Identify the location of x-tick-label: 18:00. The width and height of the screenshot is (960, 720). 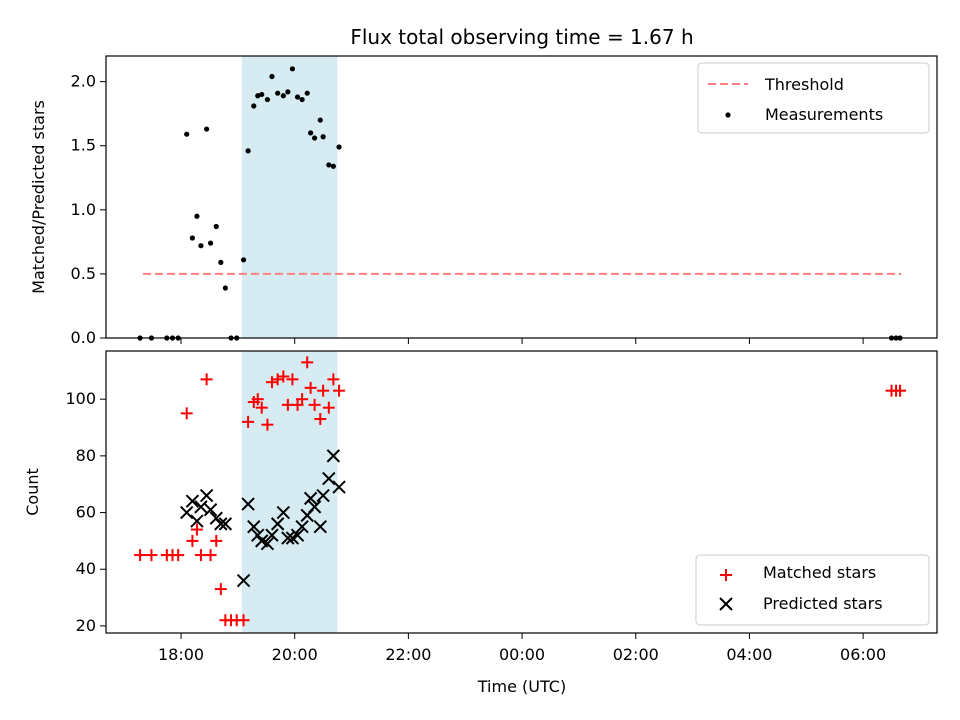
(181, 654).